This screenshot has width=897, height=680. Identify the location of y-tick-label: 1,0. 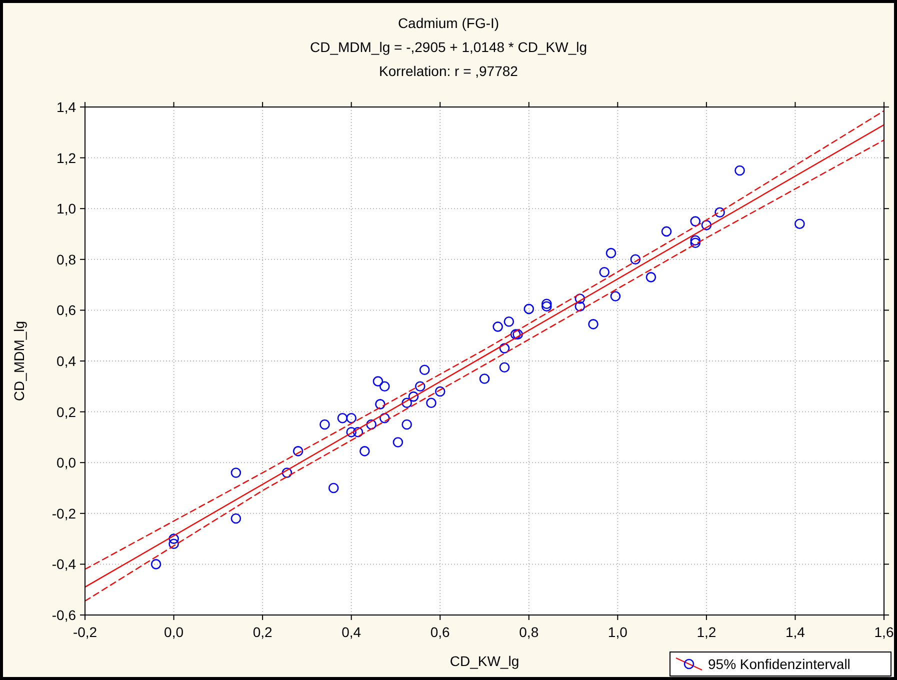
(66, 208).